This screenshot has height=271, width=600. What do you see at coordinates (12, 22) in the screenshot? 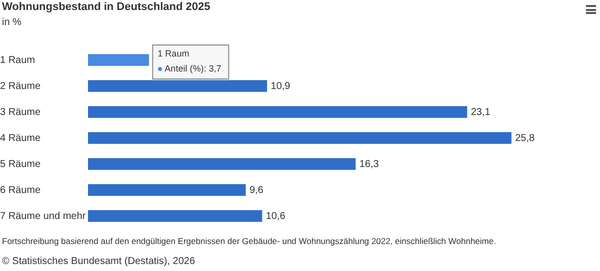
I see `chart-subtitle: in %` at bounding box center [12, 22].